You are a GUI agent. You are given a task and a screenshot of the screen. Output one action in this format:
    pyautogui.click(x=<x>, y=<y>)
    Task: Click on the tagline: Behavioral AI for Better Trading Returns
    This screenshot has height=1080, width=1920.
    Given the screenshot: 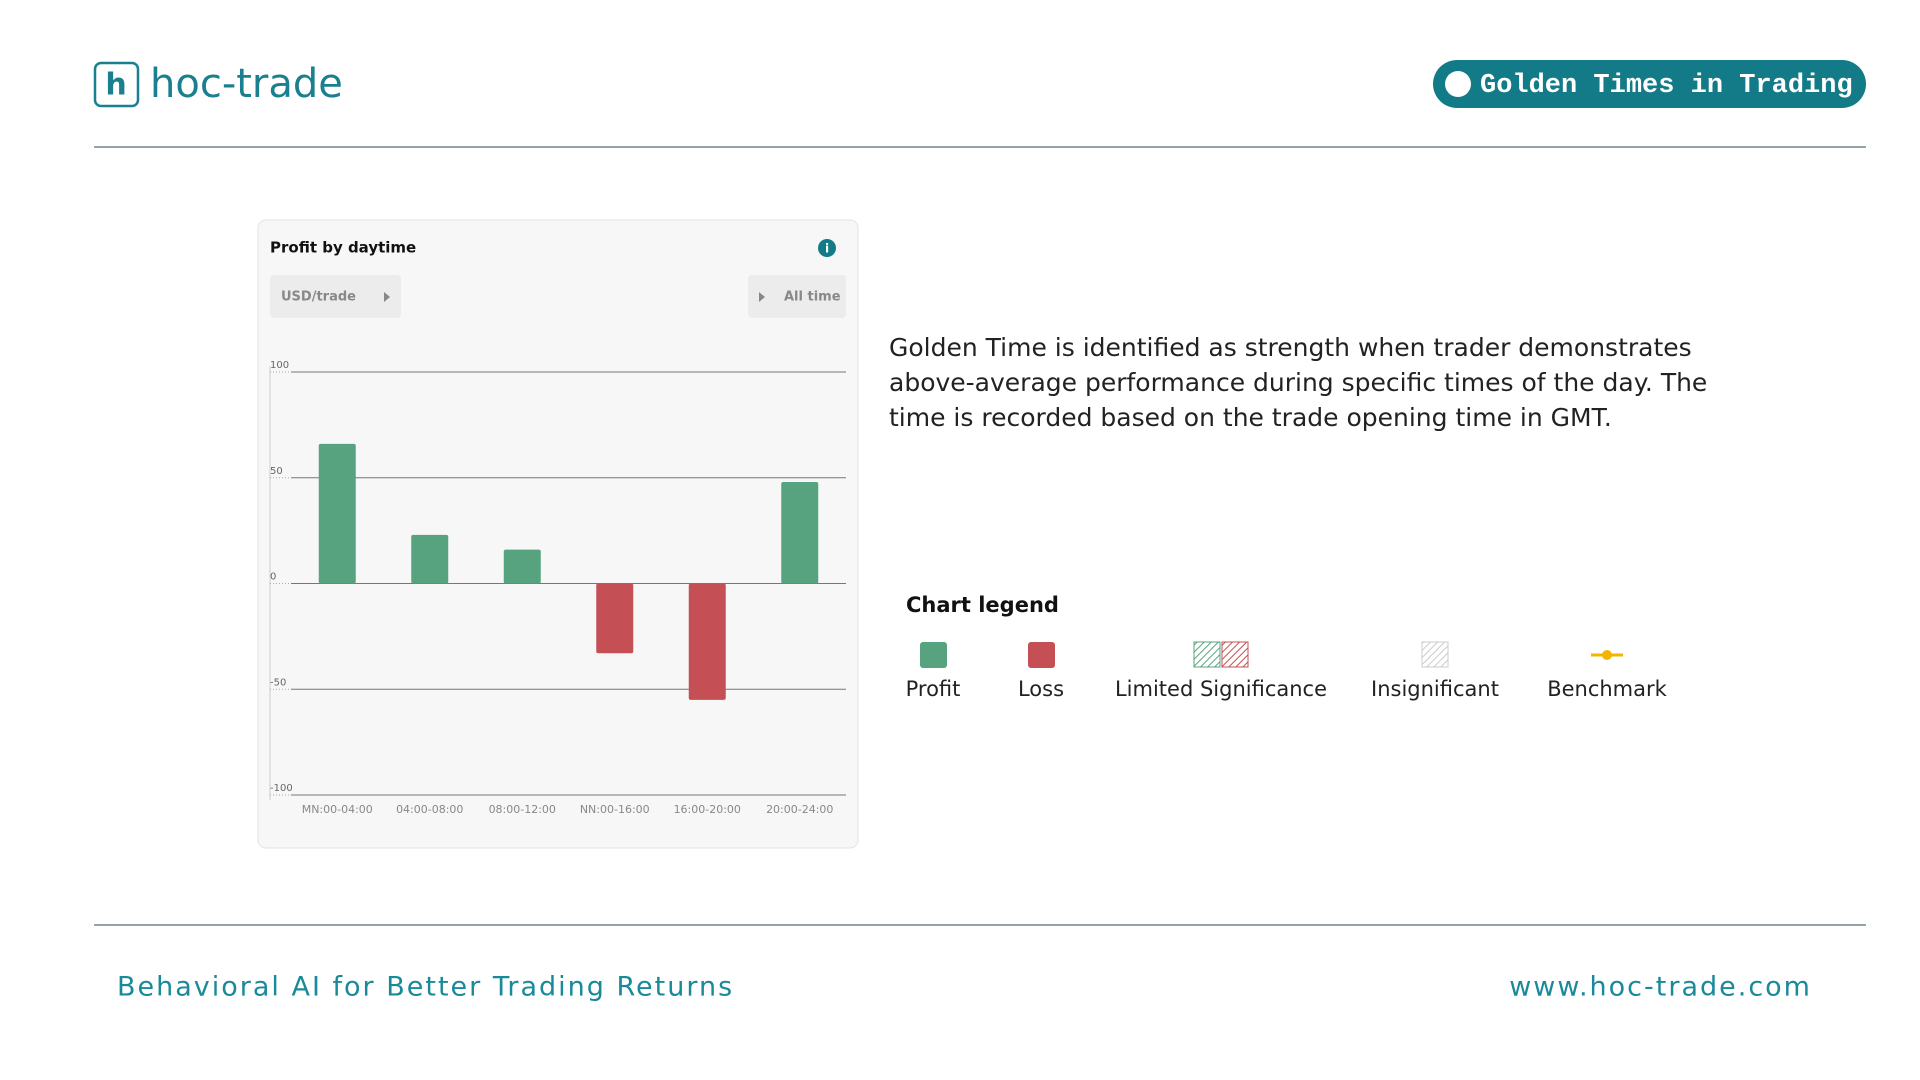 What is the action you would take?
    pyautogui.click(x=425, y=987)
    